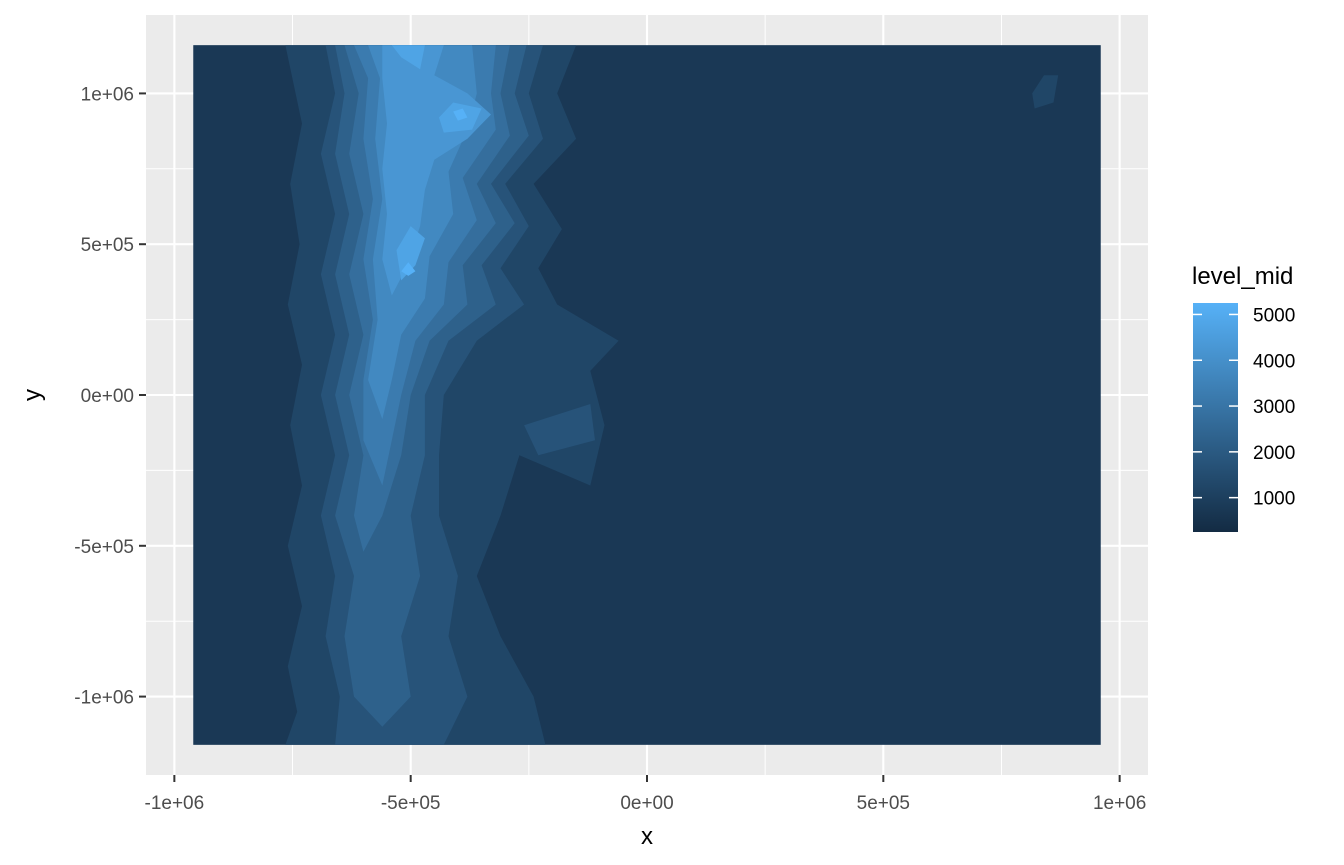 The height and width of the screenshot is (865, 1344). I want to click on legend-break-label: 1000, so click(1274, 499).